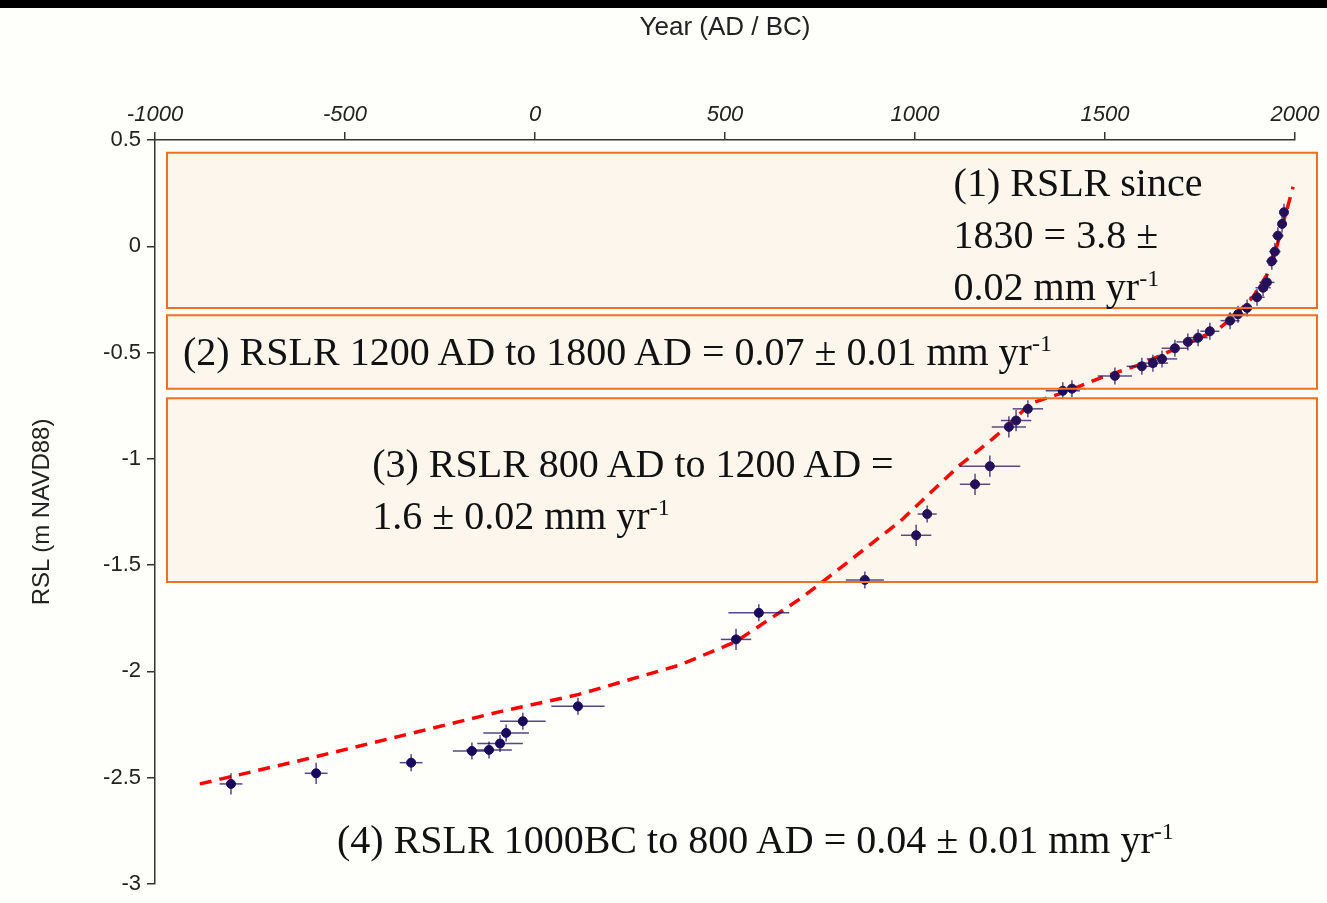 The image size is (1327, 903). Describe the element at coordinates (725, 113) in the screenshot. I see `x-tick-label: 500` at that location.